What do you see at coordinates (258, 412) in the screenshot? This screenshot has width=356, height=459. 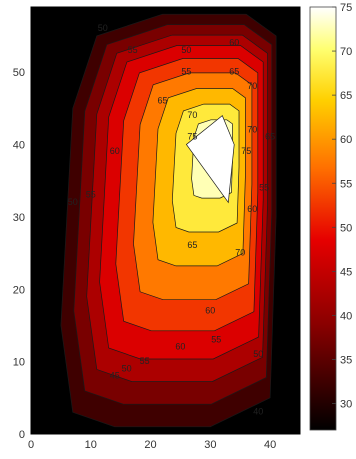 I see `contour-label: 40` at bounding box center [258, 412].